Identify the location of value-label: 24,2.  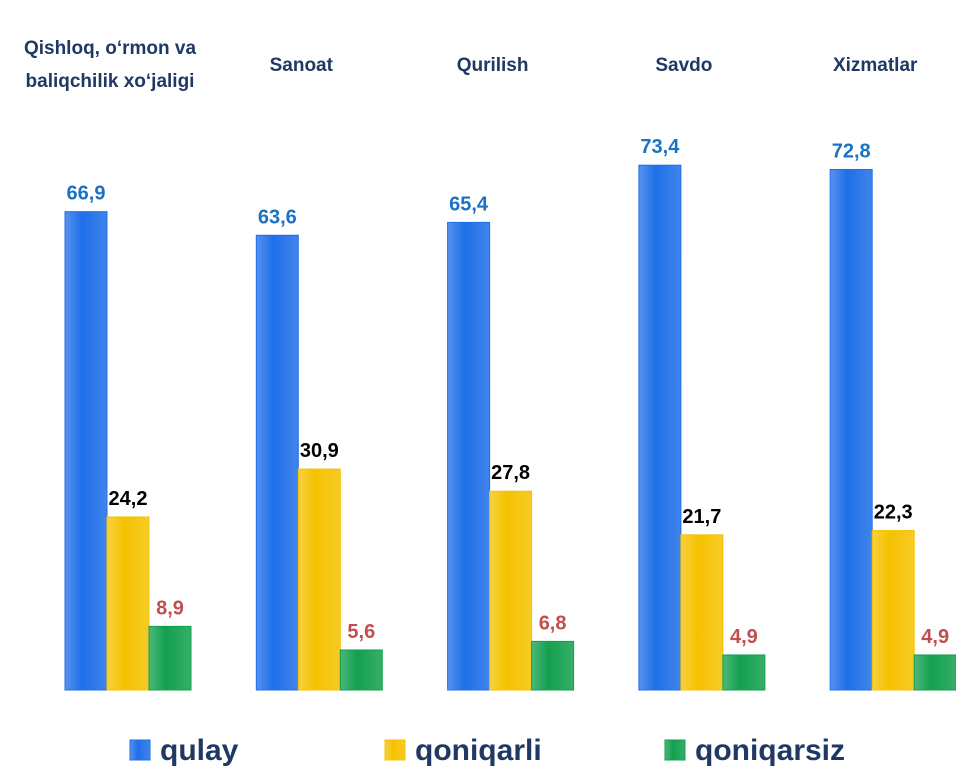
(128, 499).